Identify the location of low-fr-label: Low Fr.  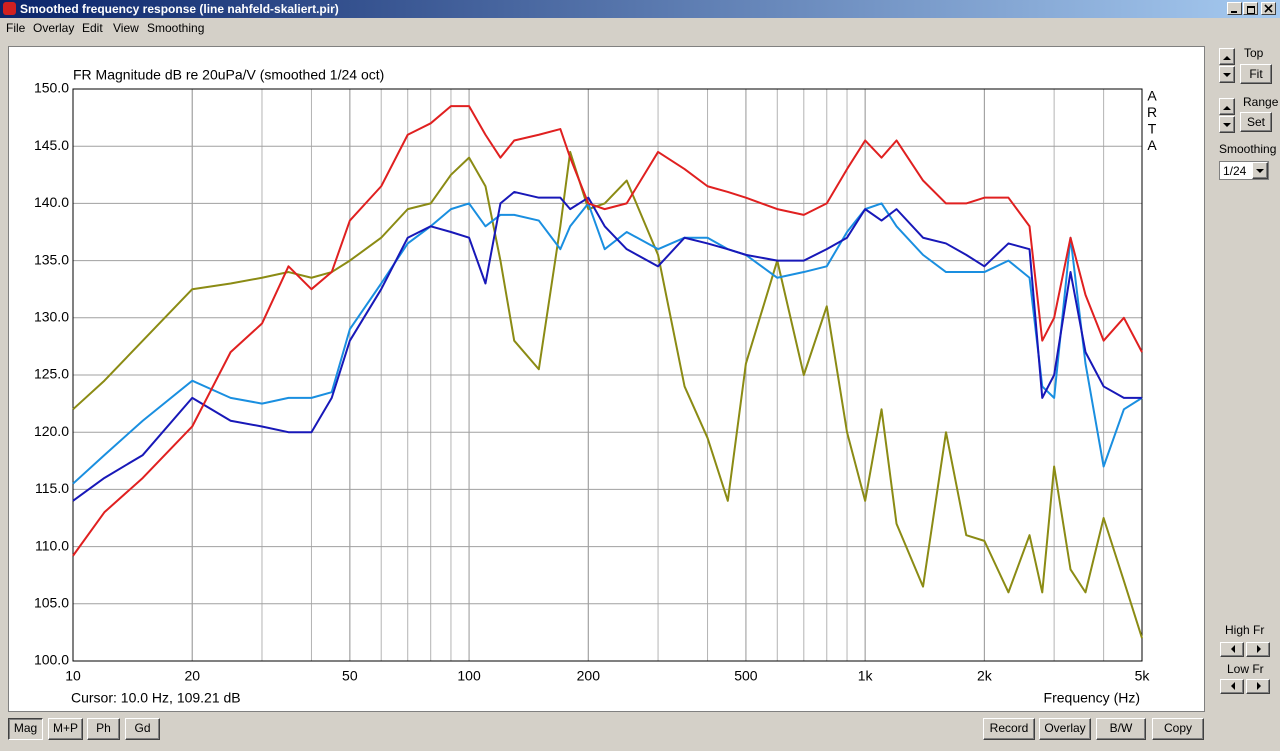
(1245, 669).